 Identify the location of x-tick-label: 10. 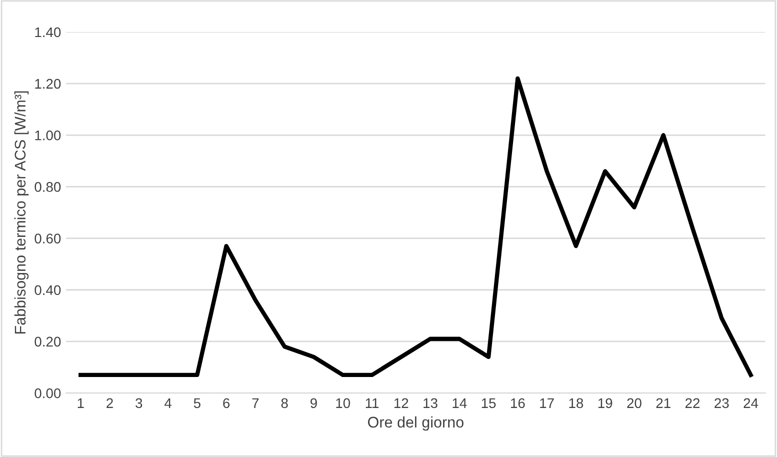
(343, 403).